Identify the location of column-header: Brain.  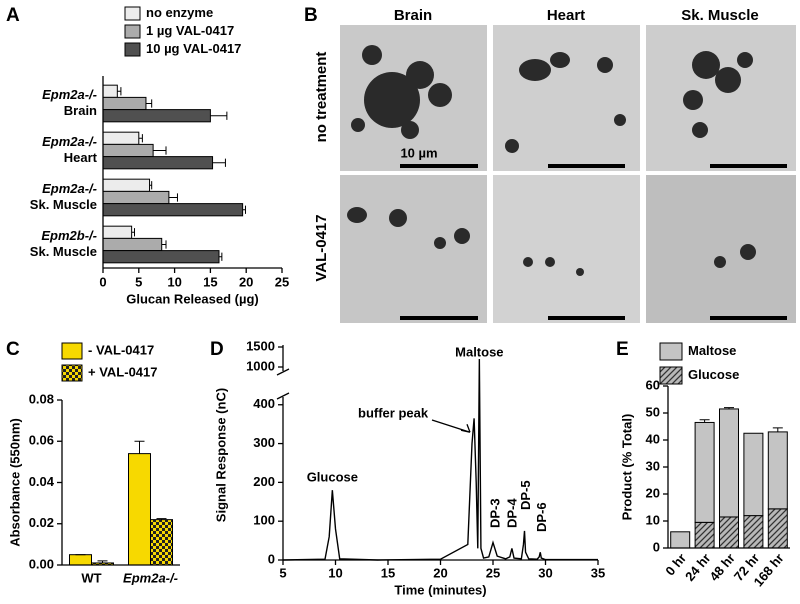
(413, 15).